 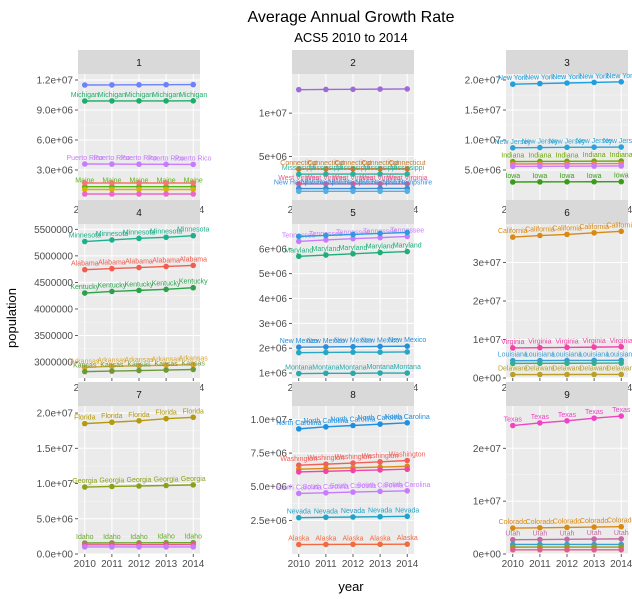 What do you see at coordinates (380, 247) in the screenshot?
I see `point-label: Maryland` at bounding box center [380, 247].